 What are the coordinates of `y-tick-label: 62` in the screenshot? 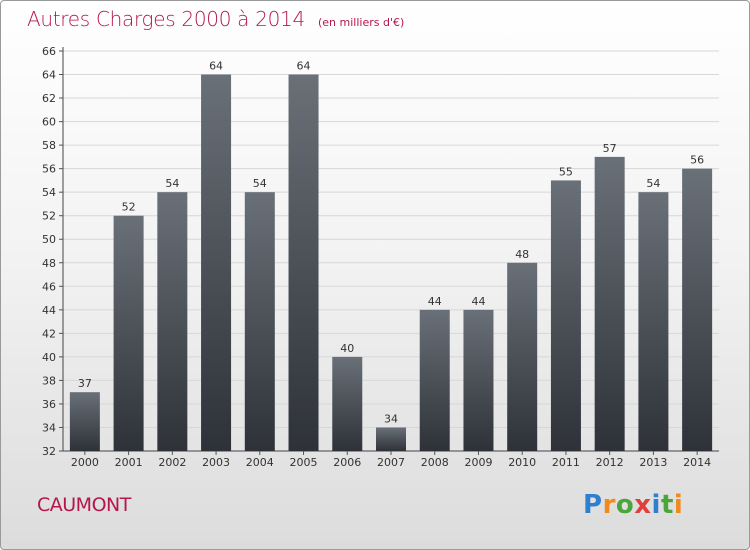 It's located at (49, 98).